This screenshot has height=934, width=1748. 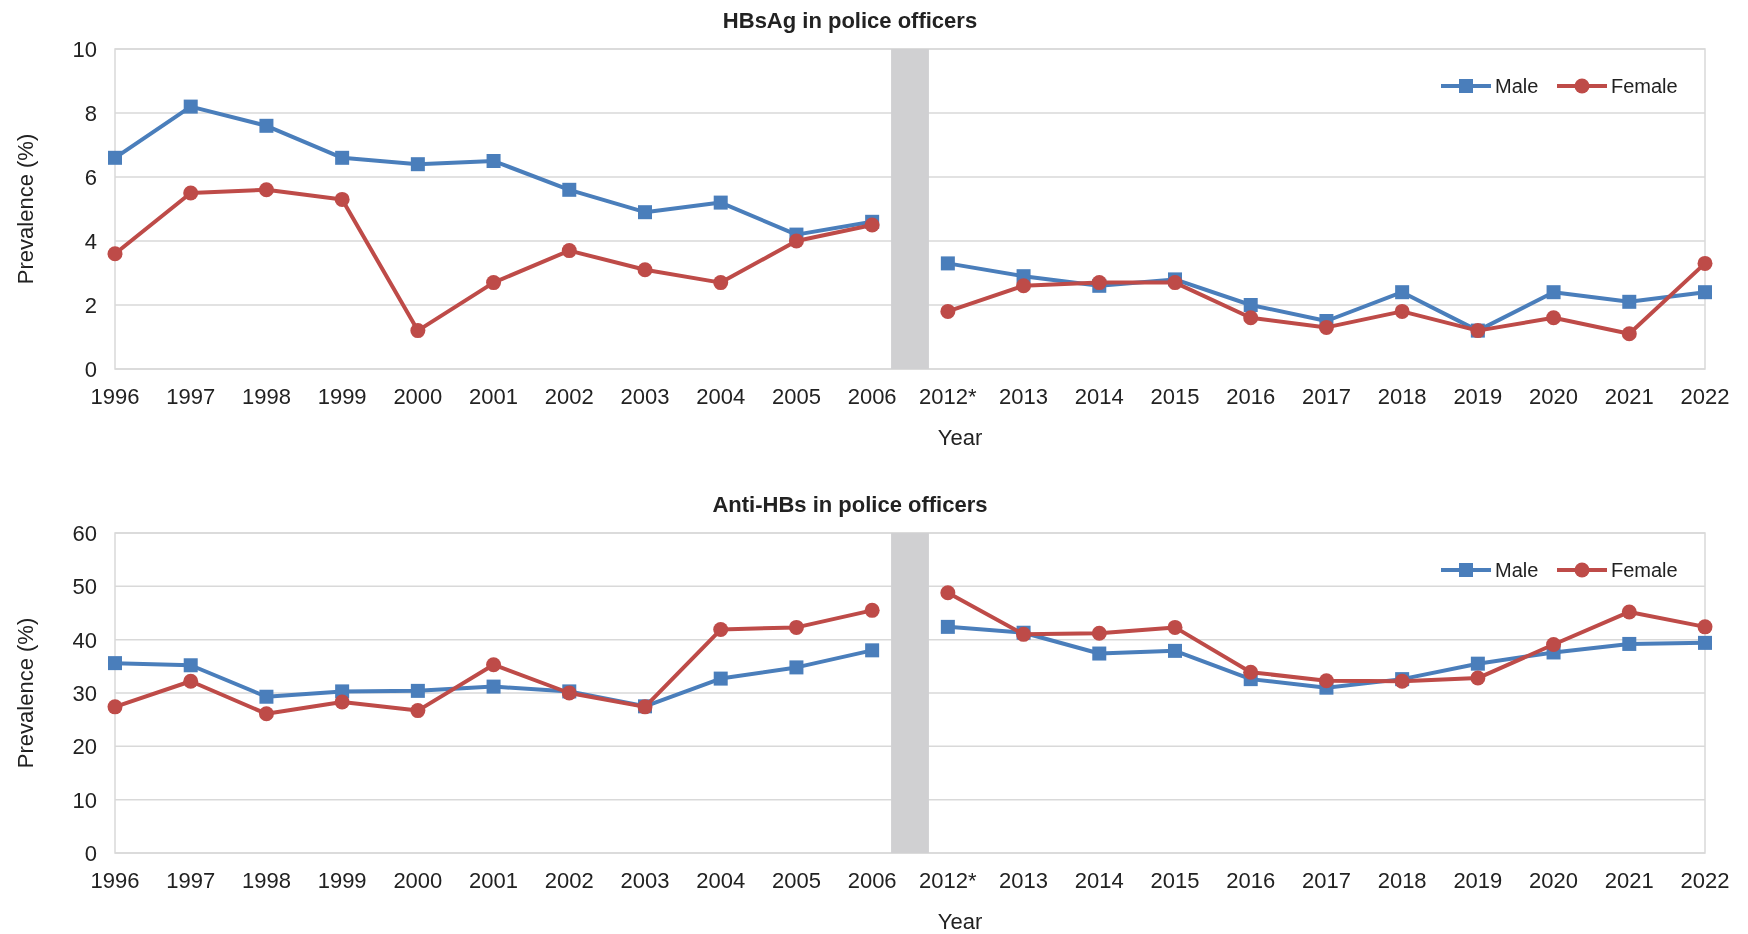 What do you see at coordinates (84, 640) in the screenshot?
I see `y-tick-label: 40` at bounding box center [84, 640].